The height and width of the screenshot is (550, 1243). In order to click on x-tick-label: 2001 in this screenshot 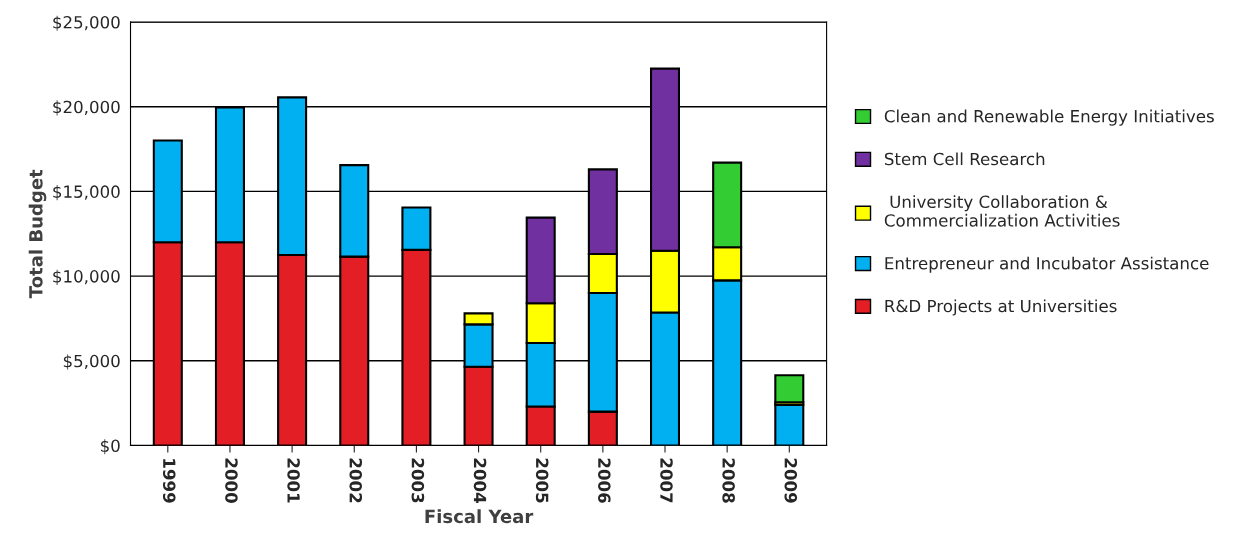, I will do `click(293, 480)`.